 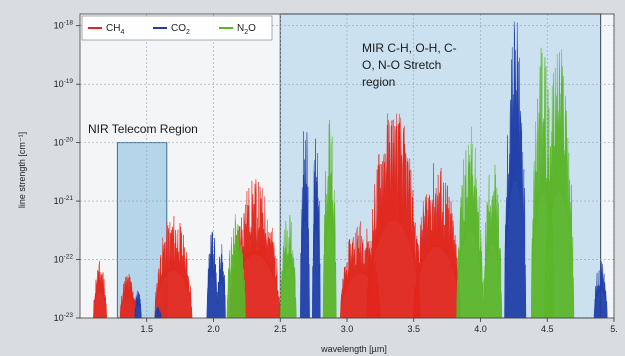 I want to click on y-tick-label: 10-23, so click(x=64, y=317).